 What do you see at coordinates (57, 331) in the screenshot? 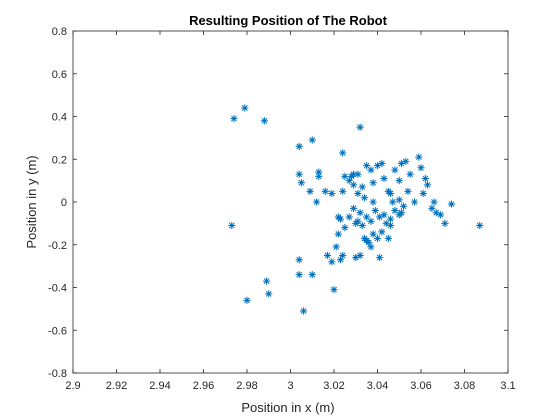
I see `y-tick-label: -0.6` at bounding box center [57, 331].